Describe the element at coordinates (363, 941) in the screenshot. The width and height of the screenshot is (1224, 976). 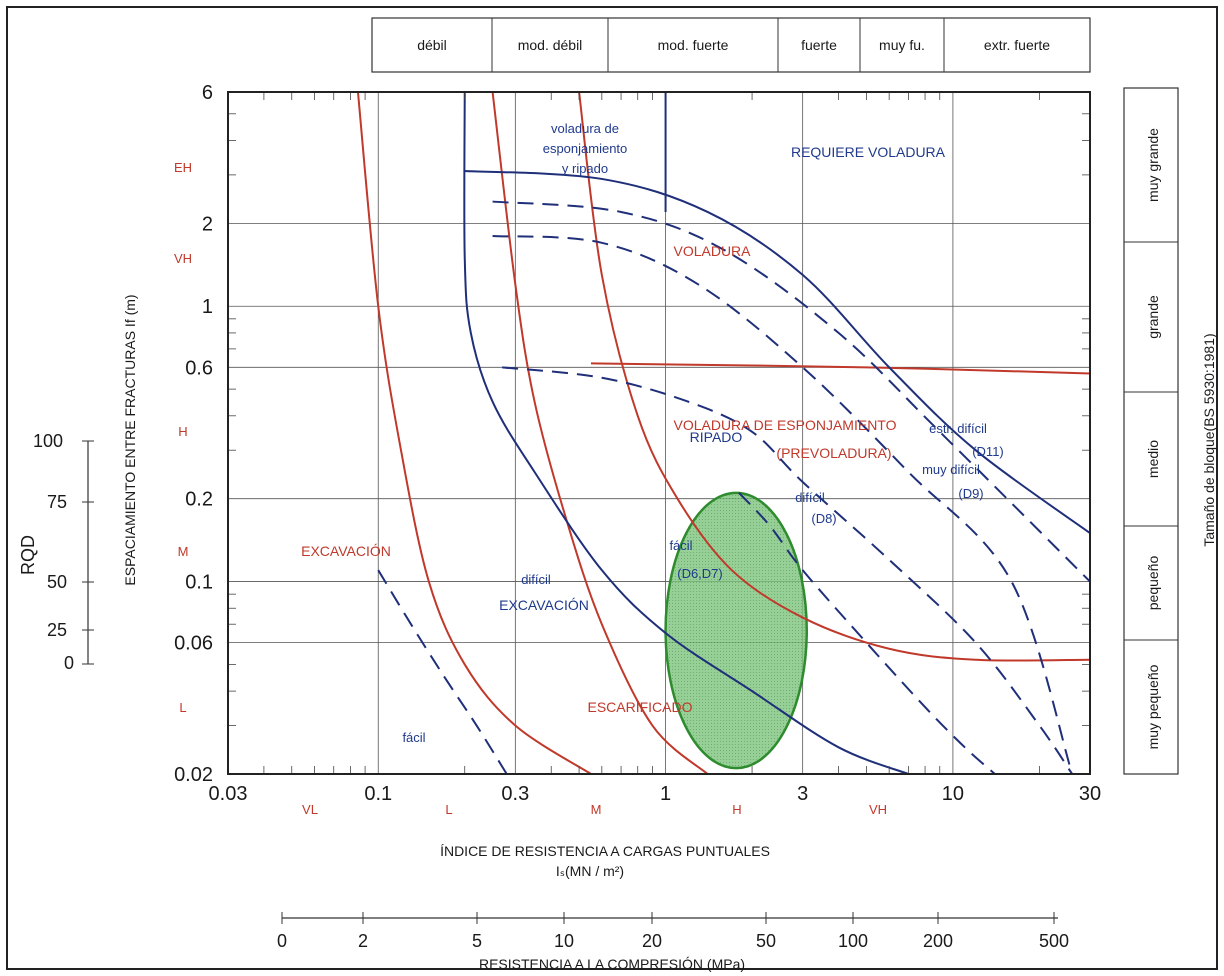
I see `ucs-tick-label: 2` at that location.